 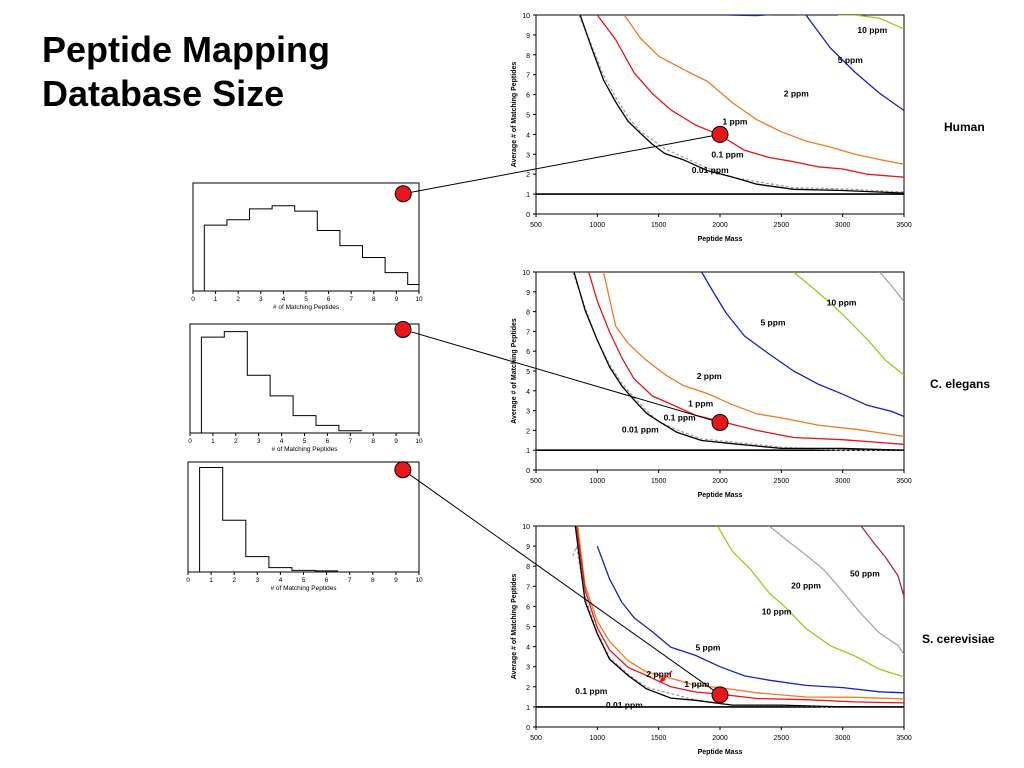 I want to click on series-label: 50 ppm, so click(x=865, y=573).